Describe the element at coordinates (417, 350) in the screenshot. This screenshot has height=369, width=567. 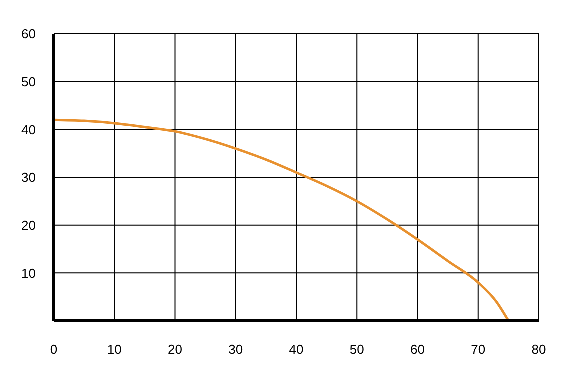
I see `x-tick-label: 60` at that location.